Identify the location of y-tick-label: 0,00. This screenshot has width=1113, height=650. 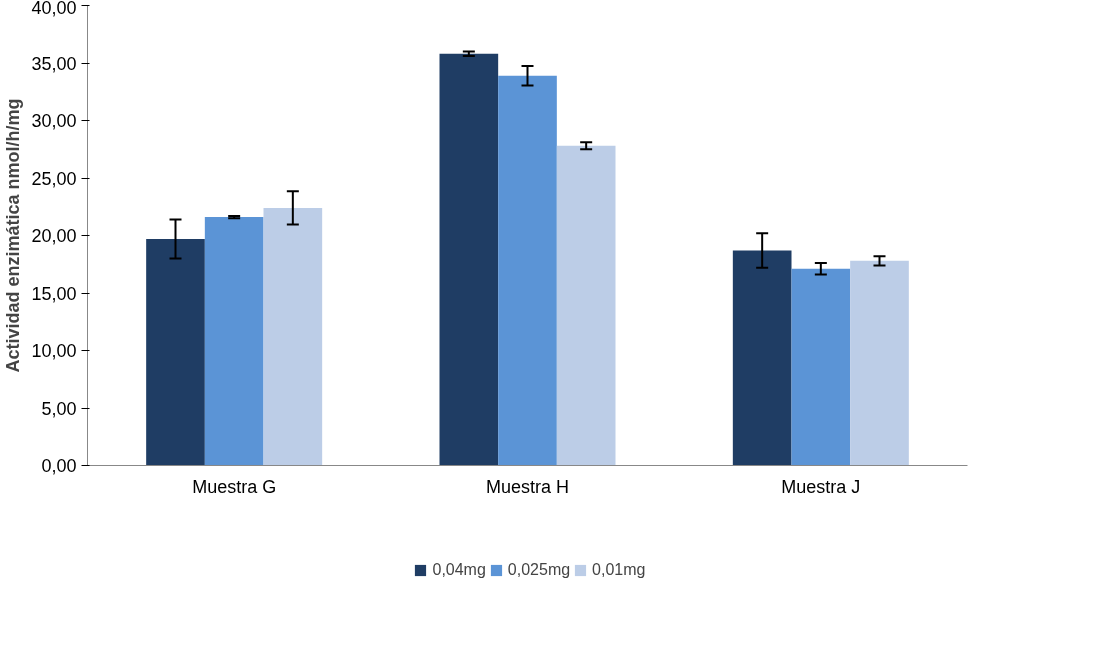
(59, 466).